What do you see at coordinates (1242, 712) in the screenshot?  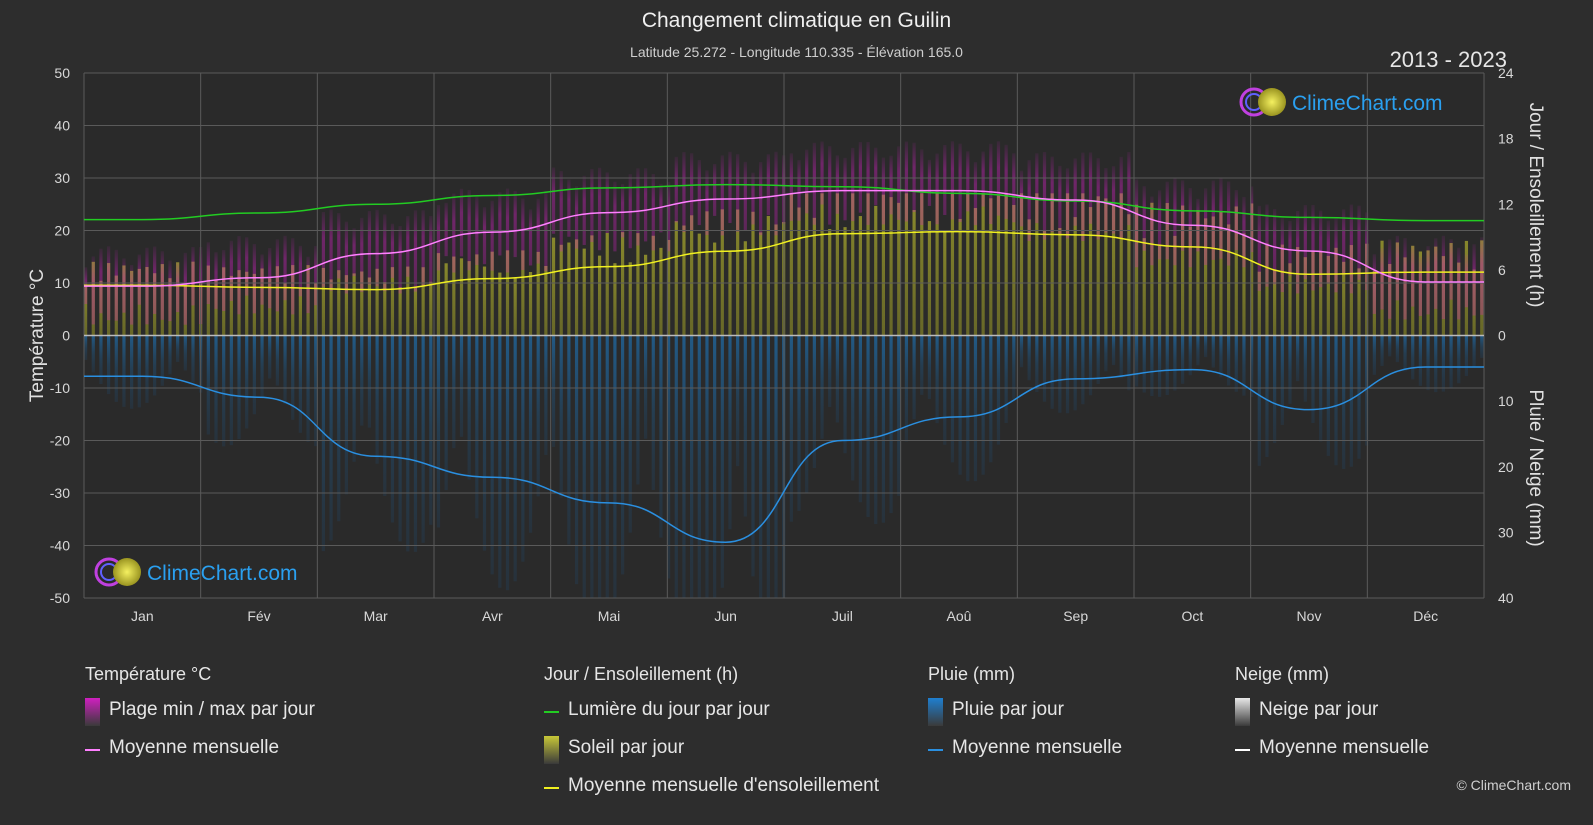 I see `legend-swatch-box` at bounding box center [1242, 712].